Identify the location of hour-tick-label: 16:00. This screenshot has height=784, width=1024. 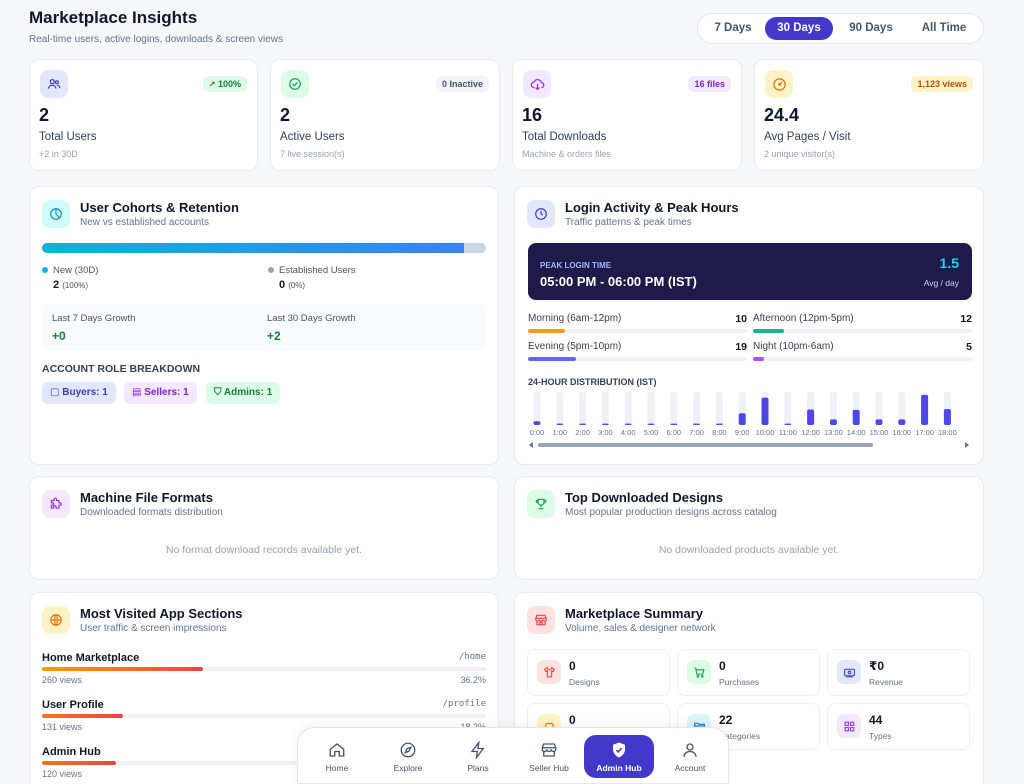
(901, 432).